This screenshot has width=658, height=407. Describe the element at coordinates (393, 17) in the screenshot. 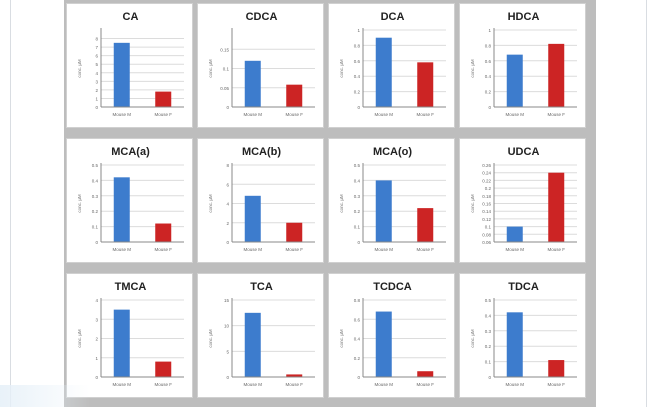

I see `chart-title: DCA` at that location.